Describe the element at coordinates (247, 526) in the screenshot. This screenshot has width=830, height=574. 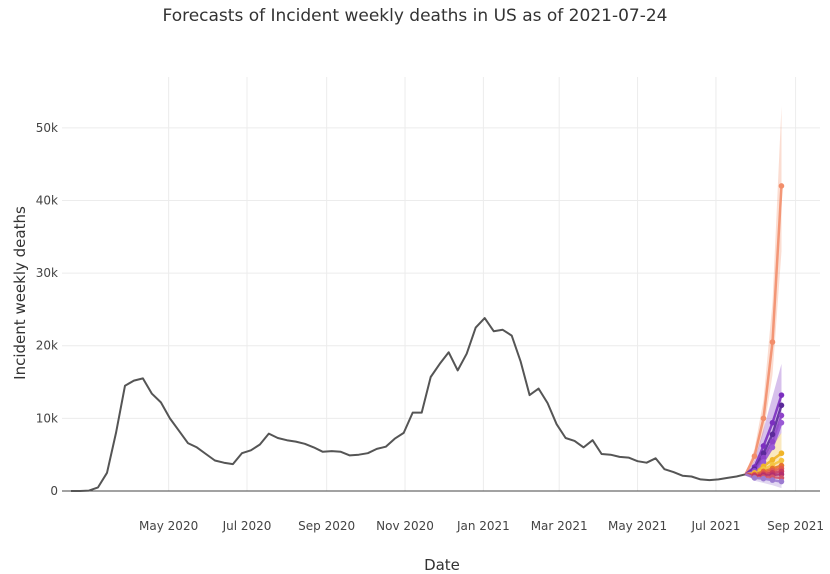
I see `x-tick-label: Jul 2020` at that location.